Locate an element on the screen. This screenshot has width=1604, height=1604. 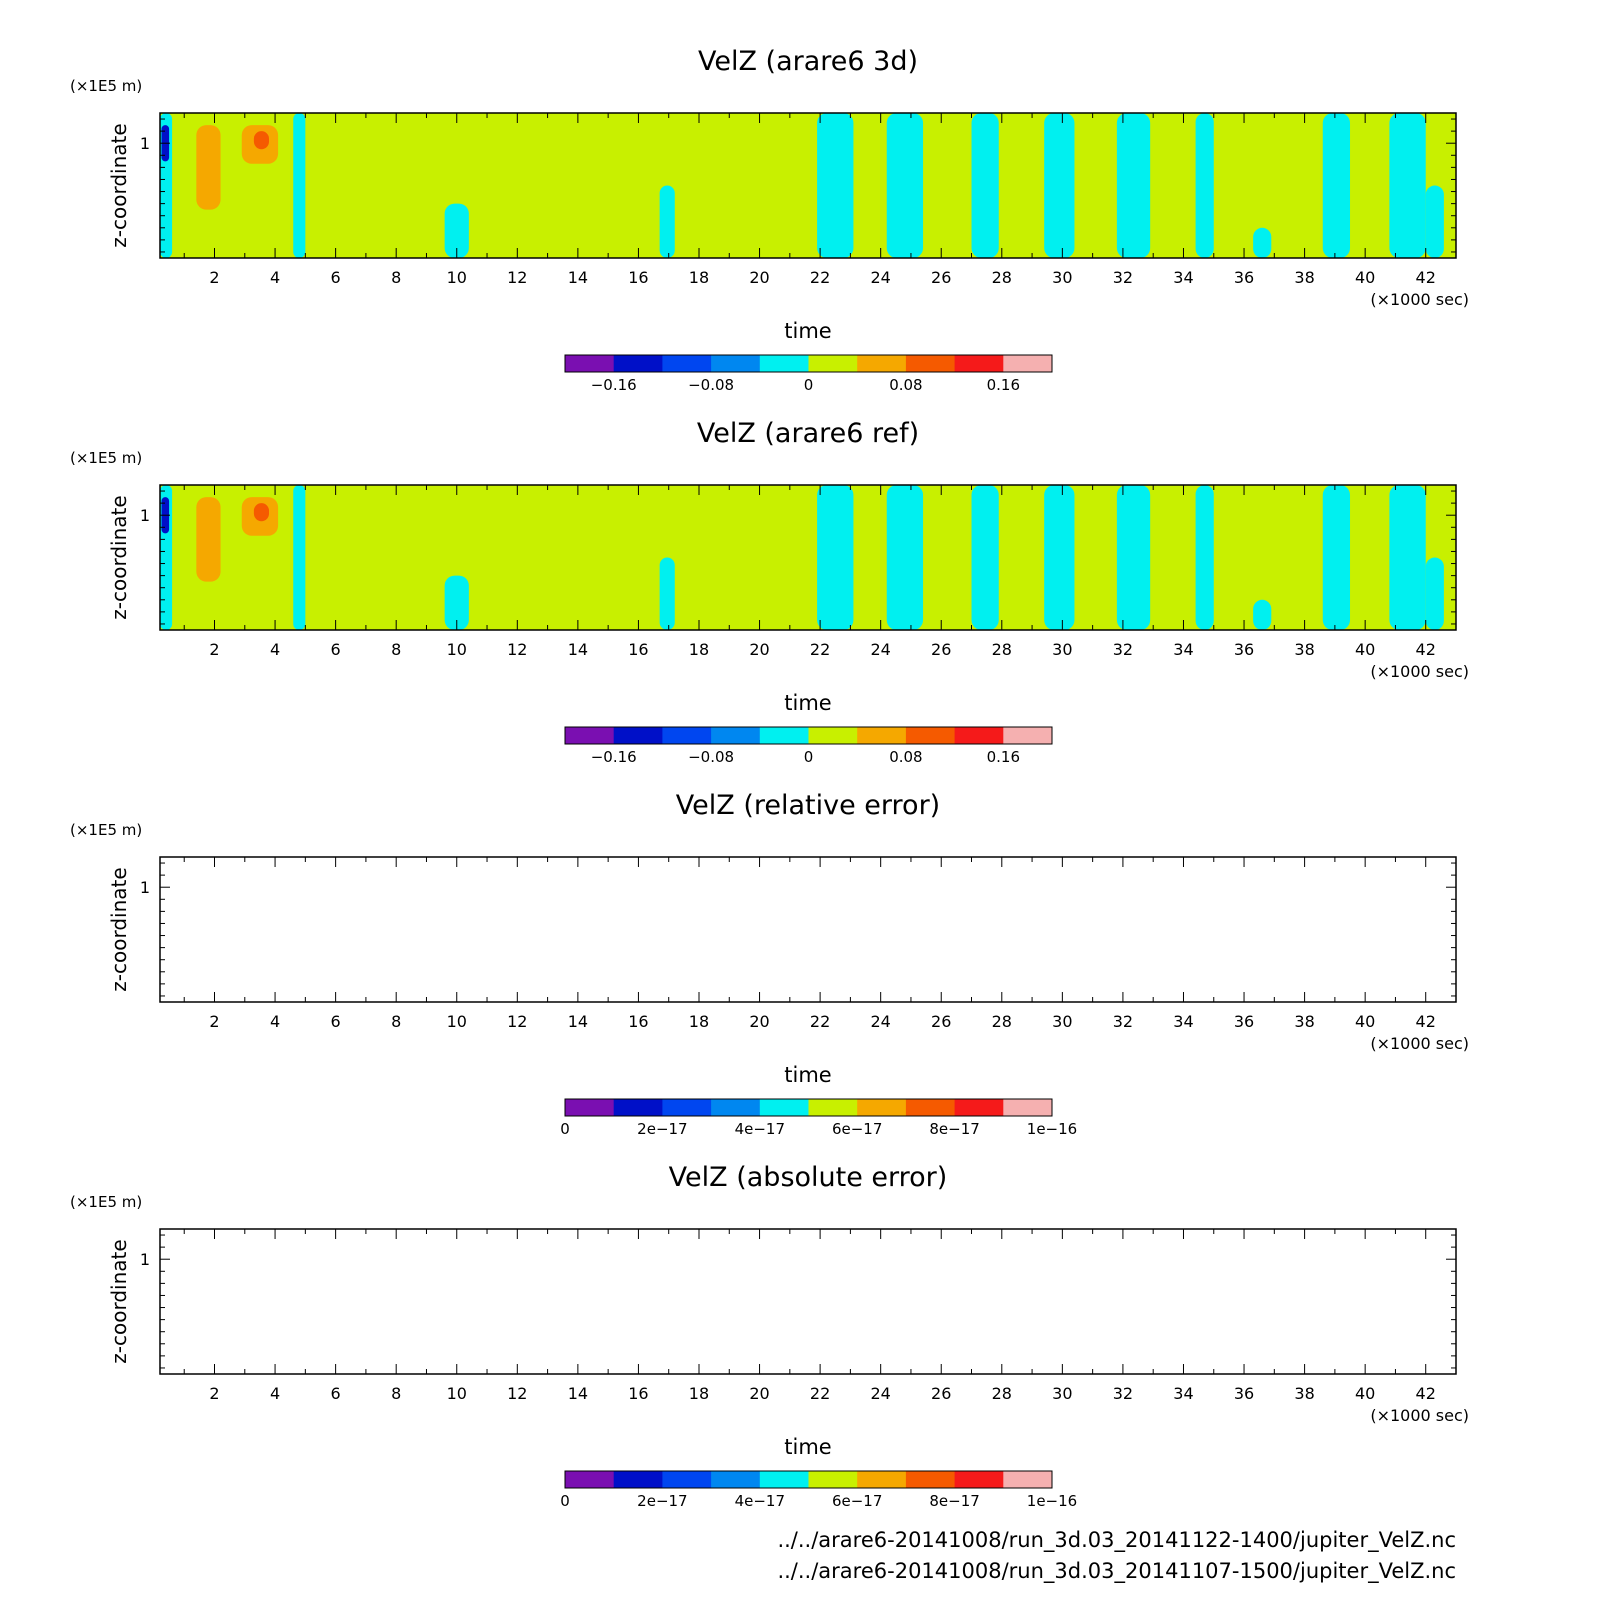
field-features is located at coordinates (802, 557).